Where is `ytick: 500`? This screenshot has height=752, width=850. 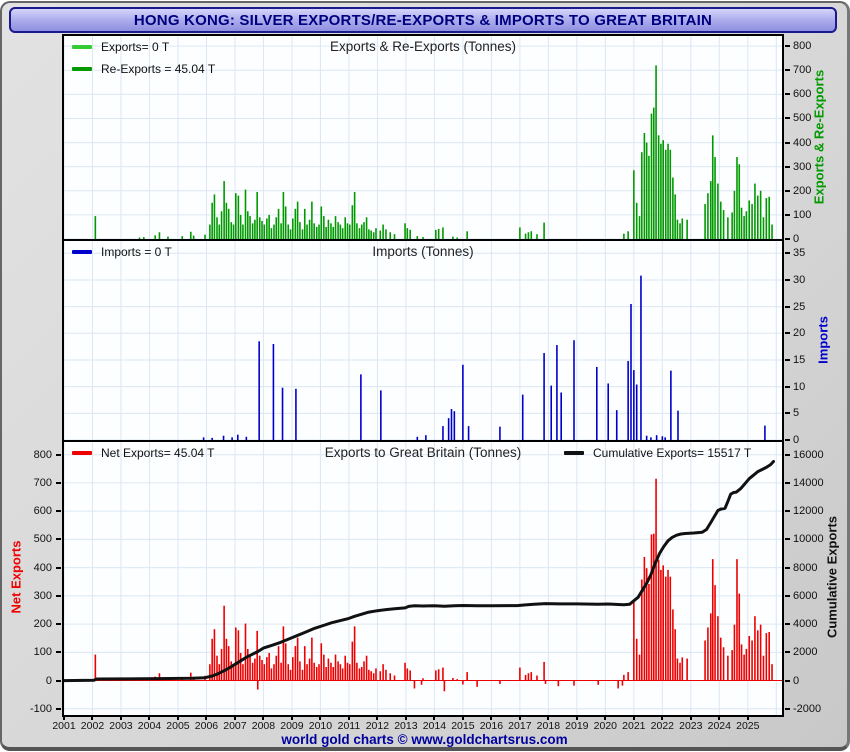
ytick: 500 is located at coordinates (802, 118).